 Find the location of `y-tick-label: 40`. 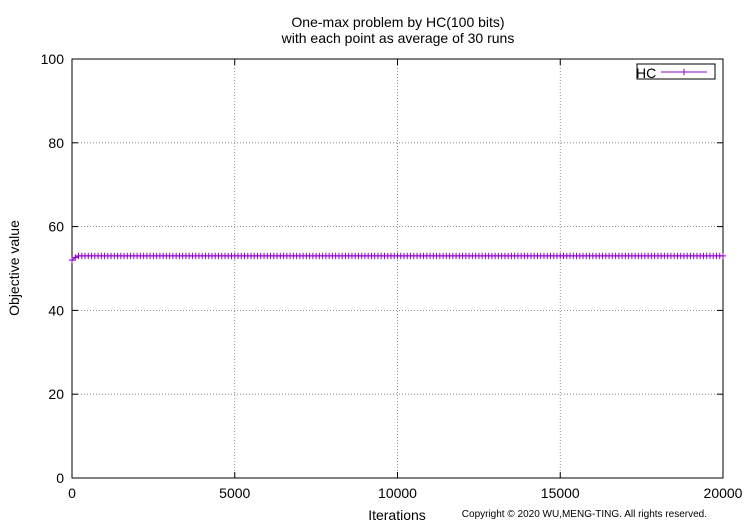

y-tick-label: 40 is located at coordinates (56, 310).